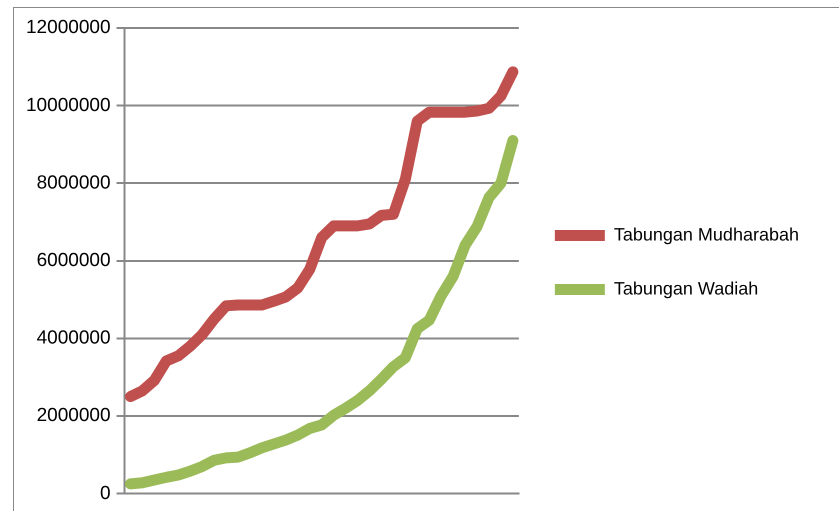 The image size is (839, 511). Describe the element at coordinates (105, 493) in the screenshot. I see `y-tick-label: 0` at that location.